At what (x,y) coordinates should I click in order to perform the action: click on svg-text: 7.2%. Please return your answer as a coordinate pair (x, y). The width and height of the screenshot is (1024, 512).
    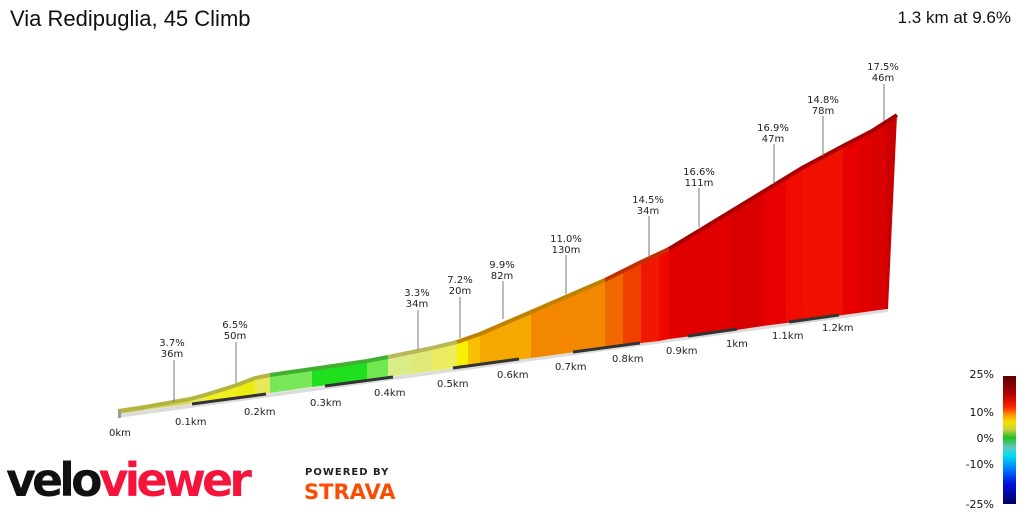
    Looking at the image, I should click on (459, 280).